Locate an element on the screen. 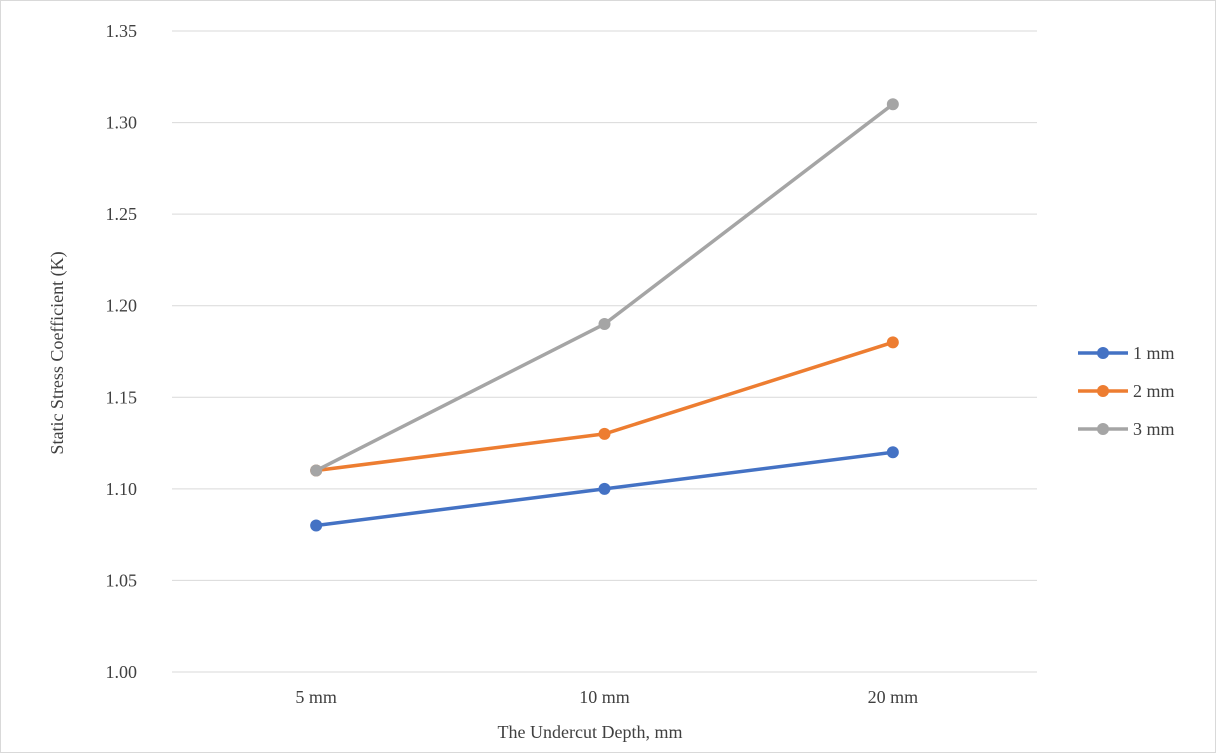 The image size is (1216, 753). legend-label: 1 mm is located at coordinates (1154, 353).